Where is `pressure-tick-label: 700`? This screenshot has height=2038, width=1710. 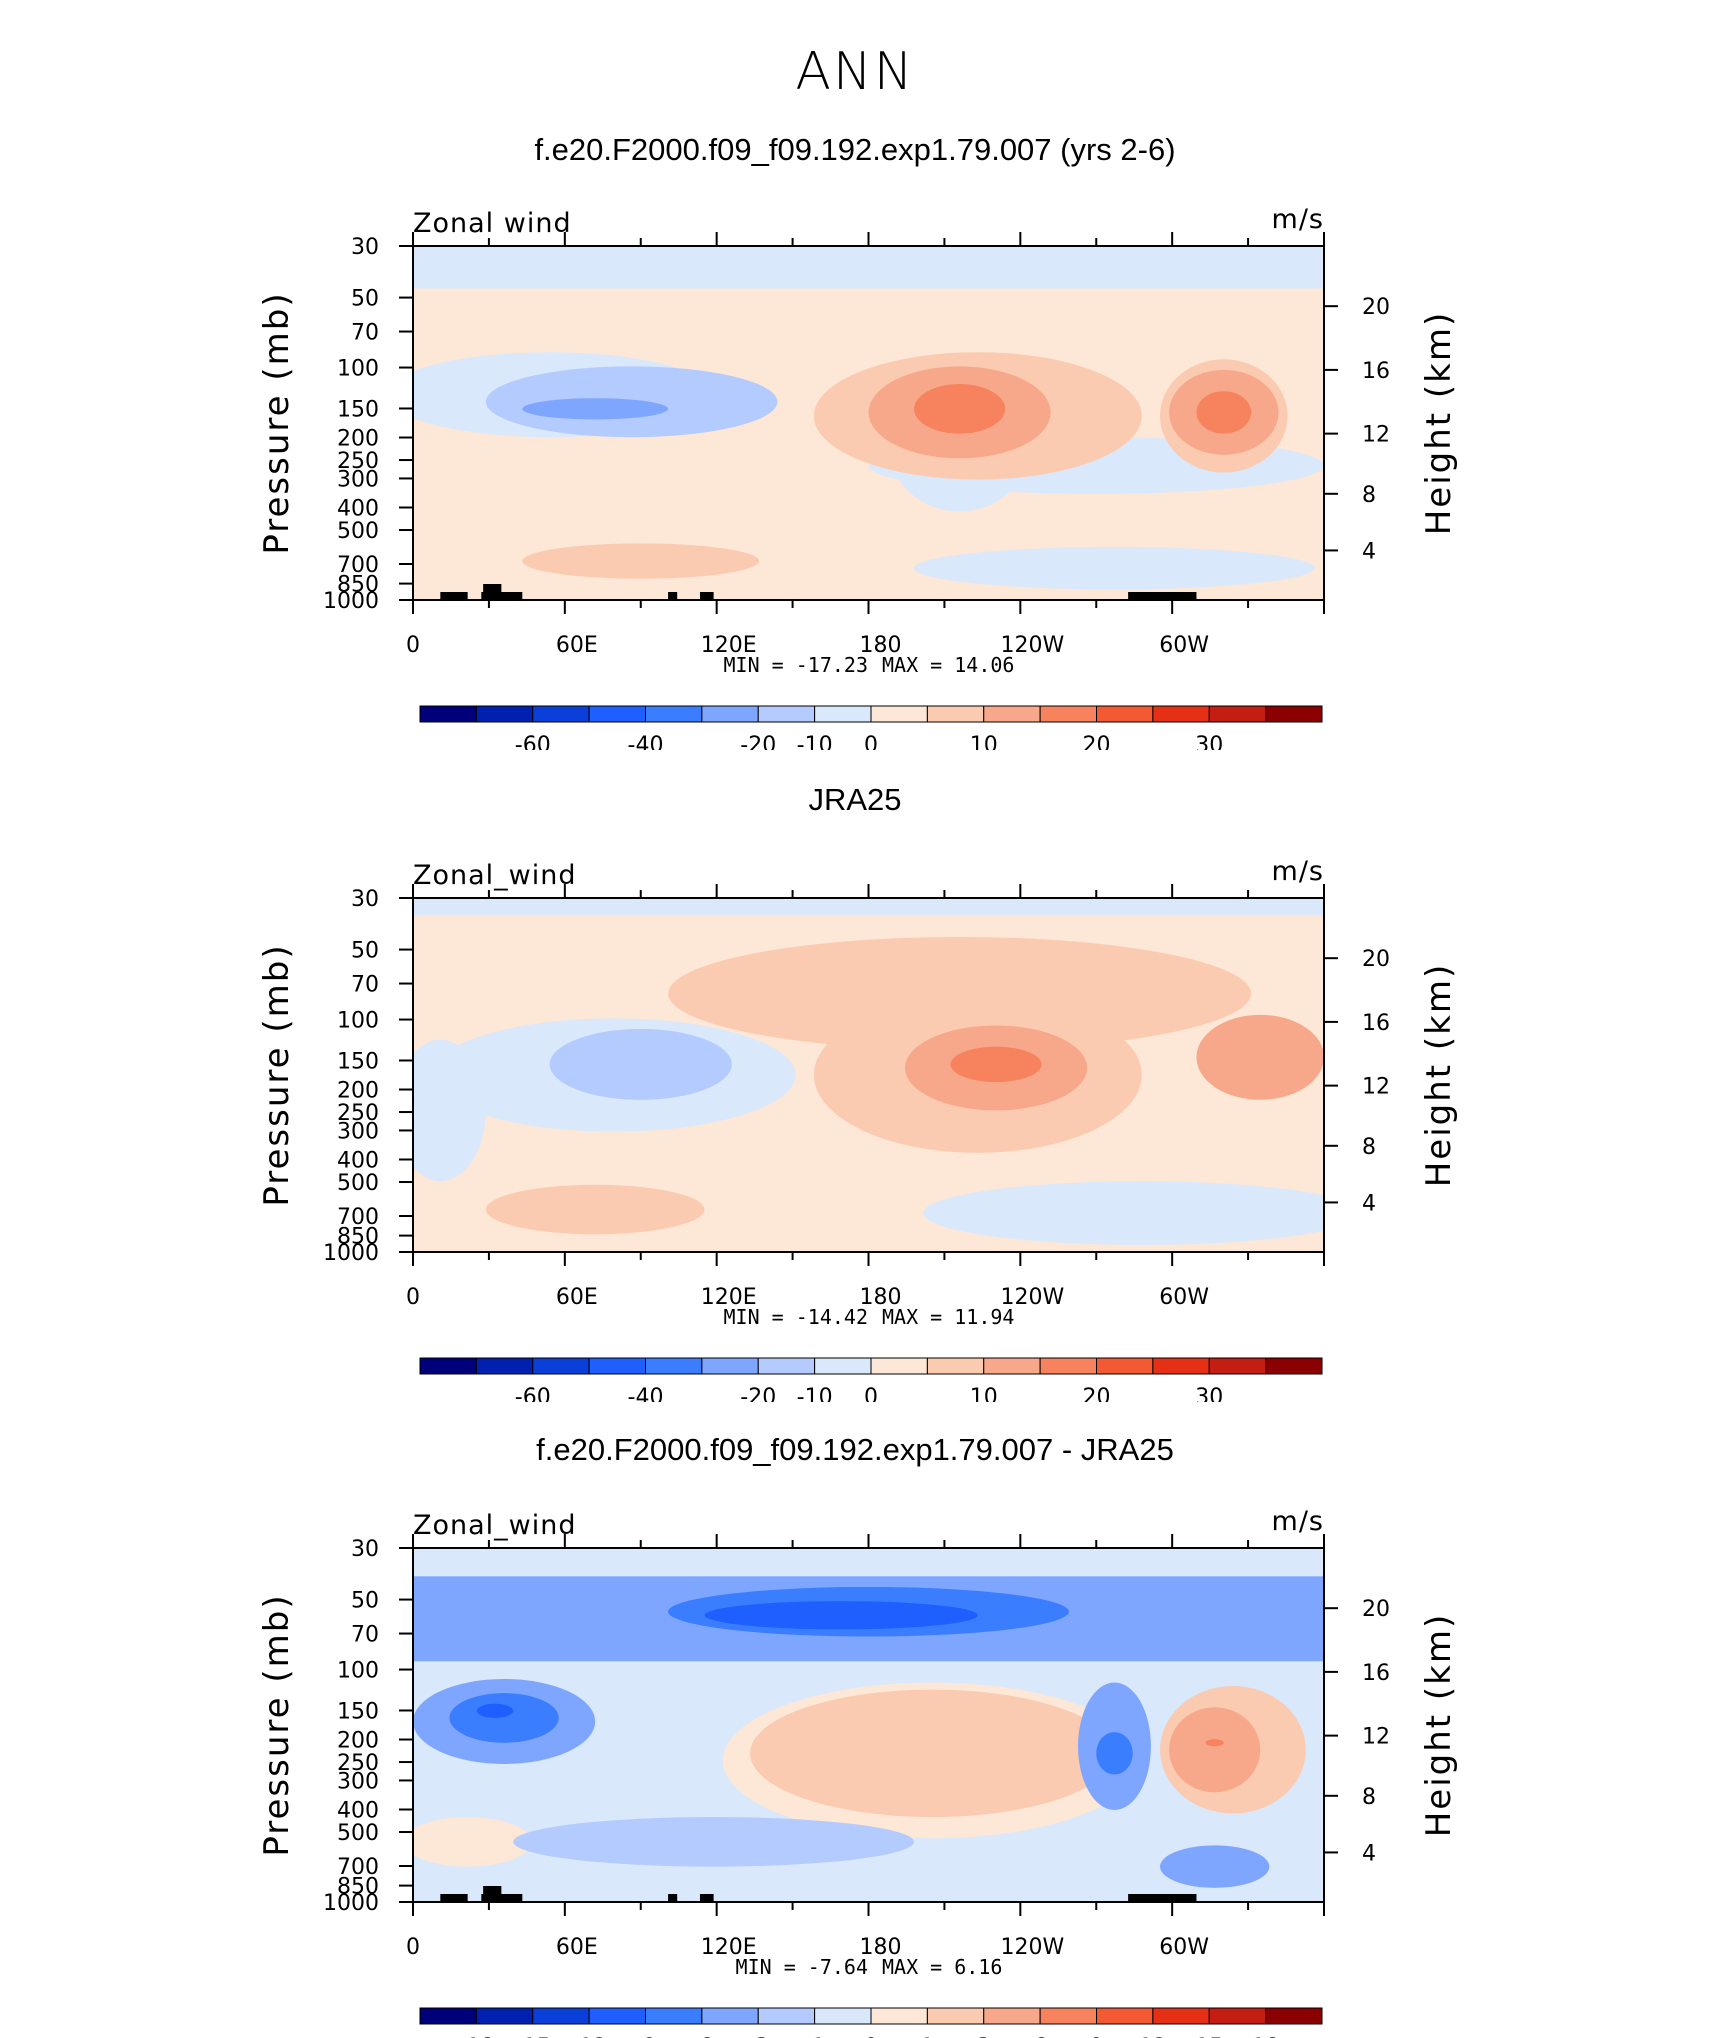 pressure-tick-label: 700 is located at coordinates (358, 1867).